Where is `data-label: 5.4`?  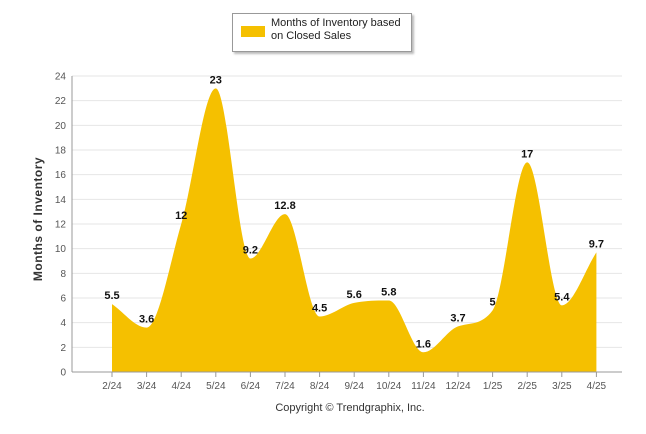
data-label: 5.4 is located at coordinates (562, 297).